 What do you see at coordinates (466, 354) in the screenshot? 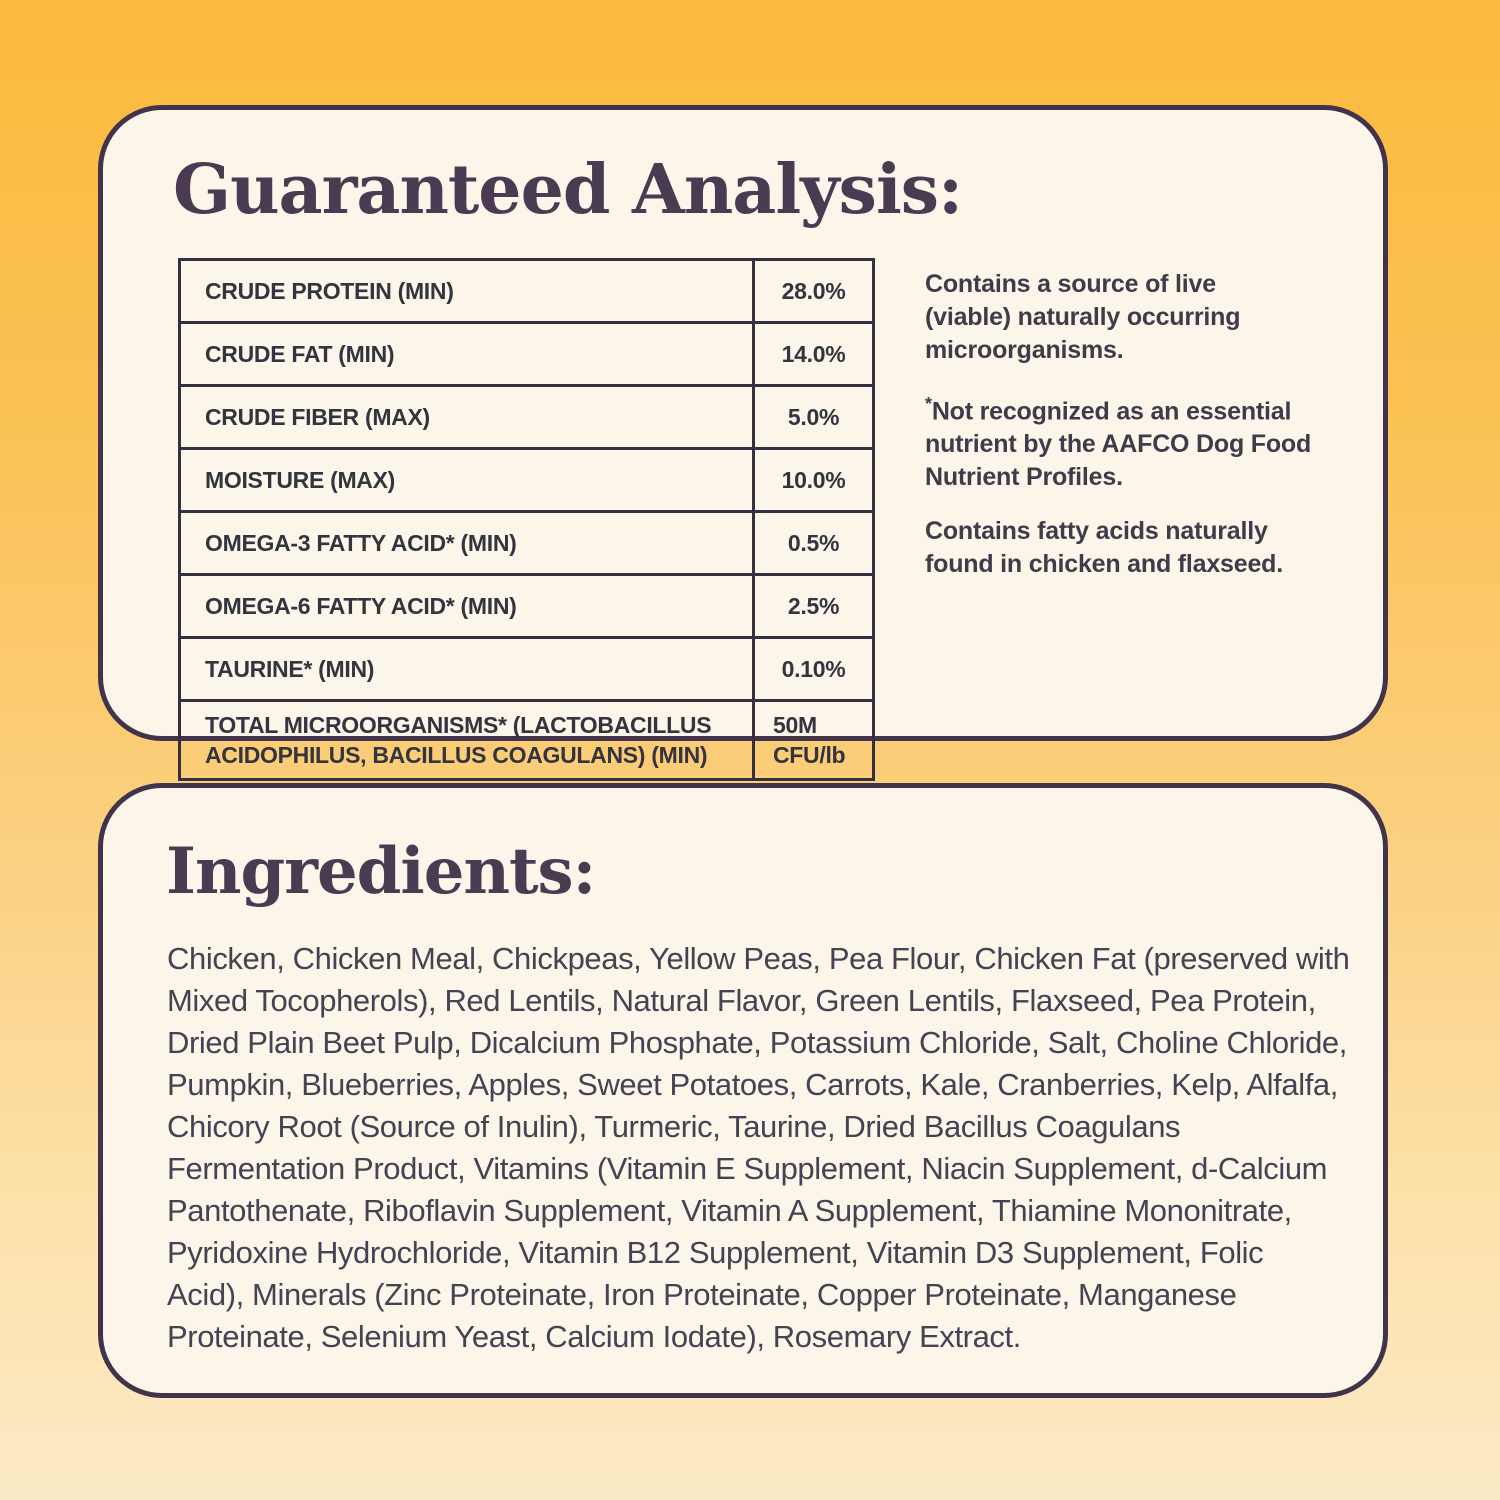
I see `nutrient-label: CRUDE FAT (MIN)` at bounding box center [466, 354].